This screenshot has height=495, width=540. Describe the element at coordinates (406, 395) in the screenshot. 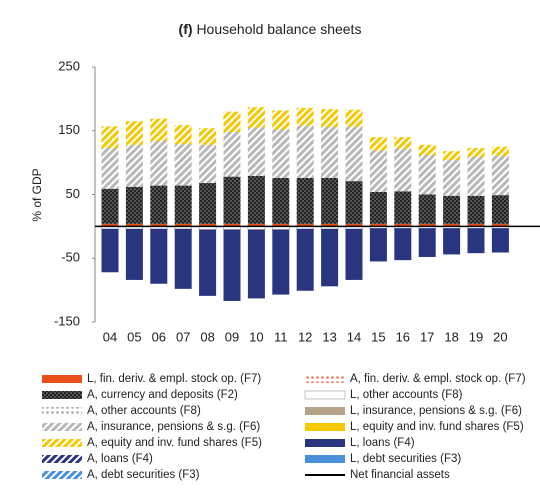

I see `legend-label: L, other accounts (F8)` at that location.